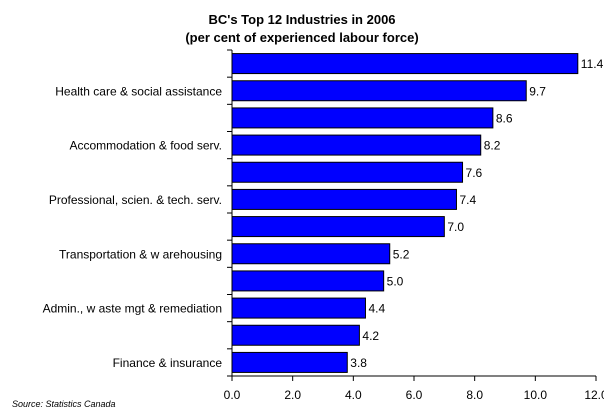 The image size is (604, 413). What do you see at coordinates (370, 336) in the screenshot?
I see `data-label: 4.2` at bounding box center [370, 336].